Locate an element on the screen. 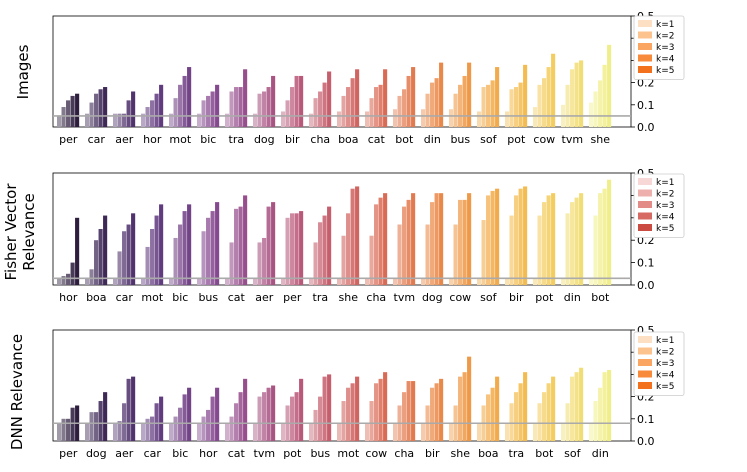 This screenshot has height=472, width=747. x-tick-label: din is located at coordinates (432, 139).